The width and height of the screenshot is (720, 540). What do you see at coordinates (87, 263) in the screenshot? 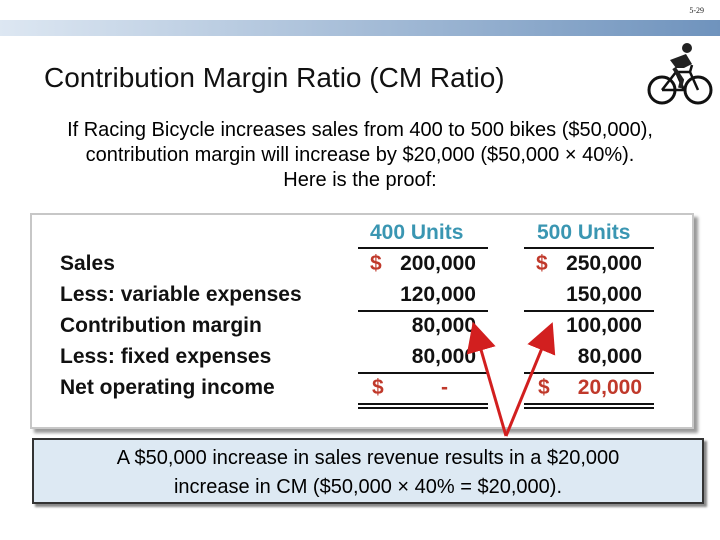
I see `row-label-sales: Sales` at bounding box center [87, 263].